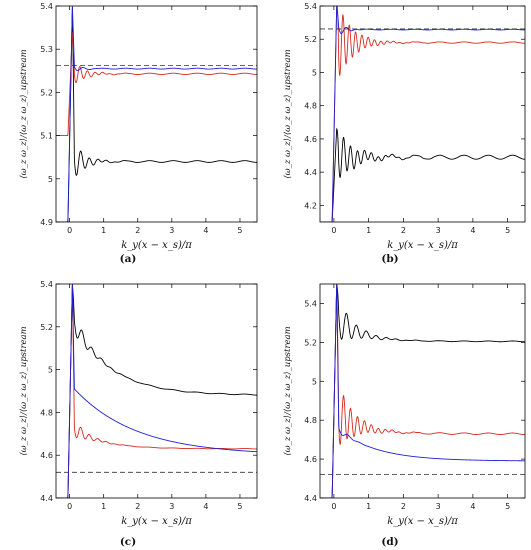  I want to click on y-tick-label: 4.9, so click(46, 222).